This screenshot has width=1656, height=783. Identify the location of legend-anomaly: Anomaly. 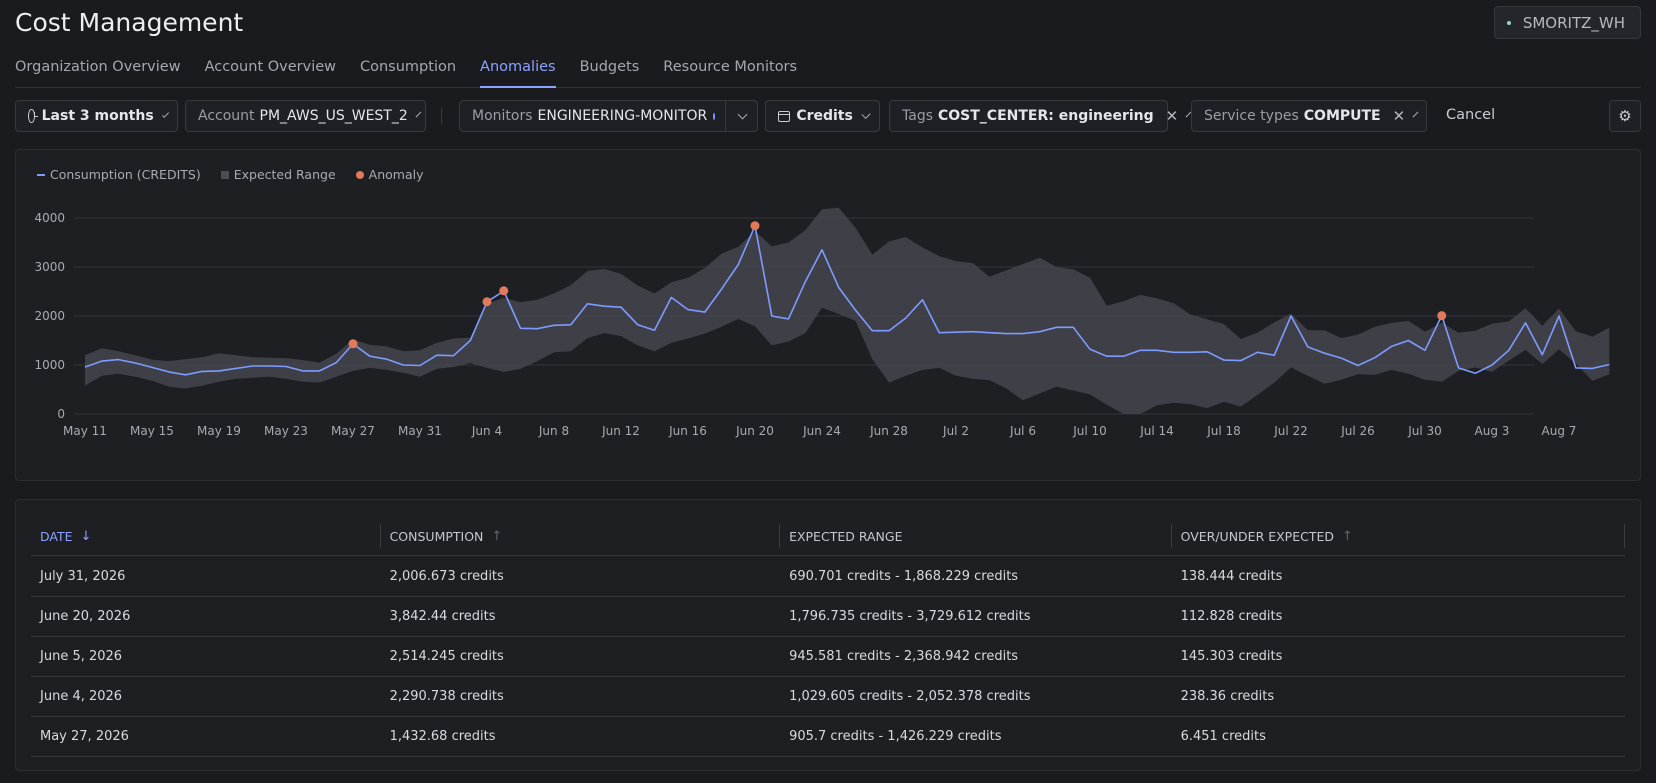
(389, 174).